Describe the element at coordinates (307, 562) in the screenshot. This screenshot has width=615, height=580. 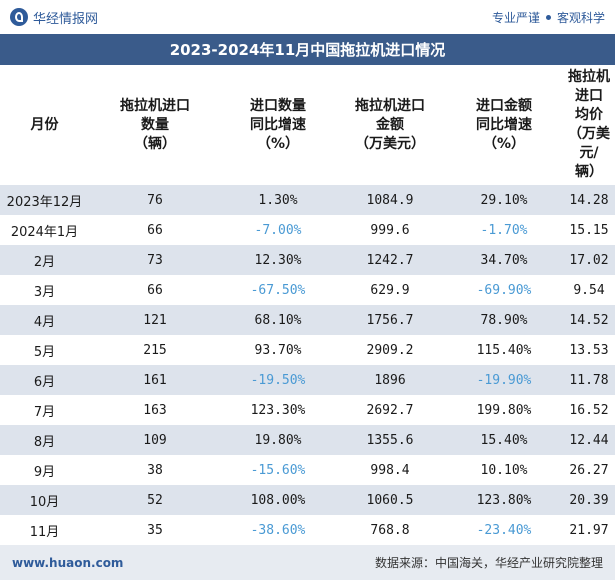
I see `footer: www.huaon.com 数据来源：中国海关，华经产业研究院整理` at that location.